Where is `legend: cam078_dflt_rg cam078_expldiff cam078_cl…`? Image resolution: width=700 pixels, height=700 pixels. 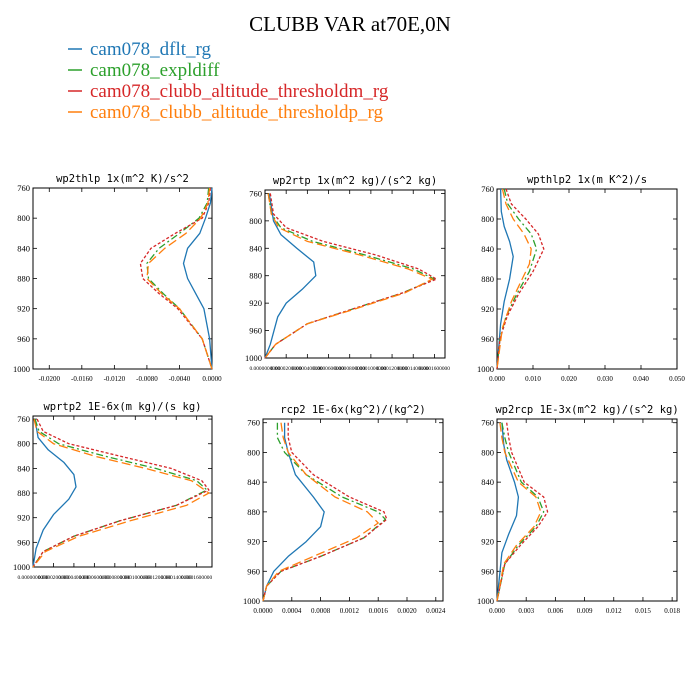 legend: cam078_dflt_rg cam078_expldiff cam078_cl… is located at coordinates (228, 81).